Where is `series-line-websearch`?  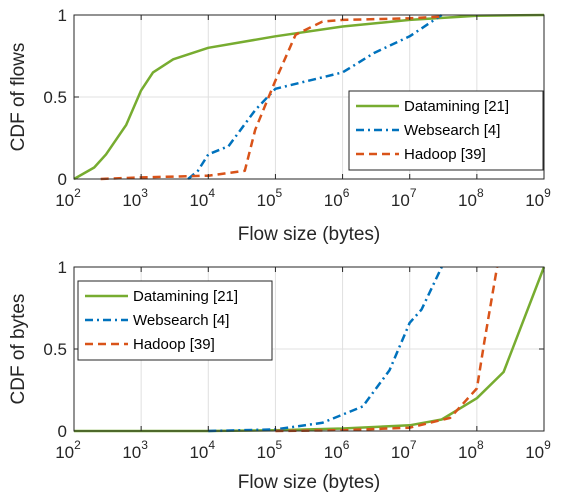 series-line-websearch is located at coordinates (325, 349).